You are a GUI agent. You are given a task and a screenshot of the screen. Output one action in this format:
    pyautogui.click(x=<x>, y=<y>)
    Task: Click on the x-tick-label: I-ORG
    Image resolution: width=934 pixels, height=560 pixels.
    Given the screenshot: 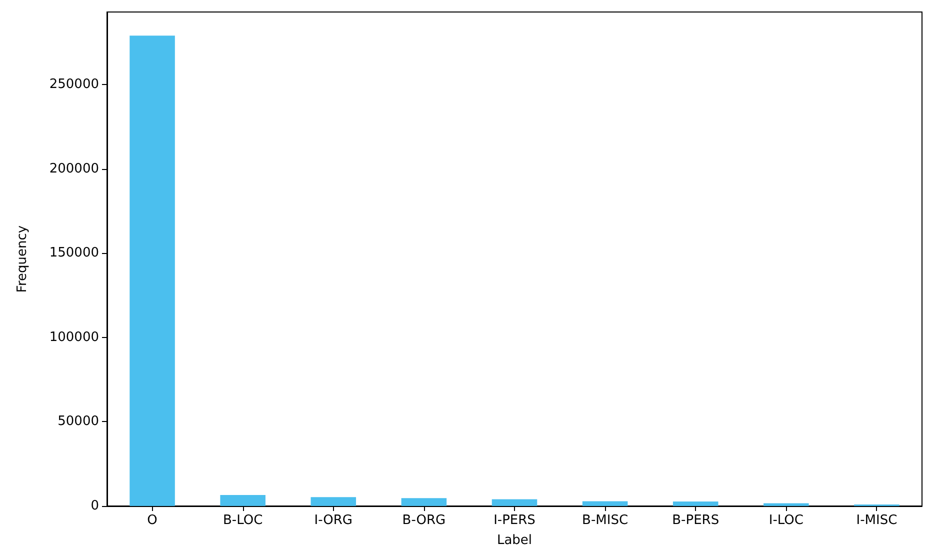 What is the action you would take?
    pyautogui.click(x=333, y=520)
    